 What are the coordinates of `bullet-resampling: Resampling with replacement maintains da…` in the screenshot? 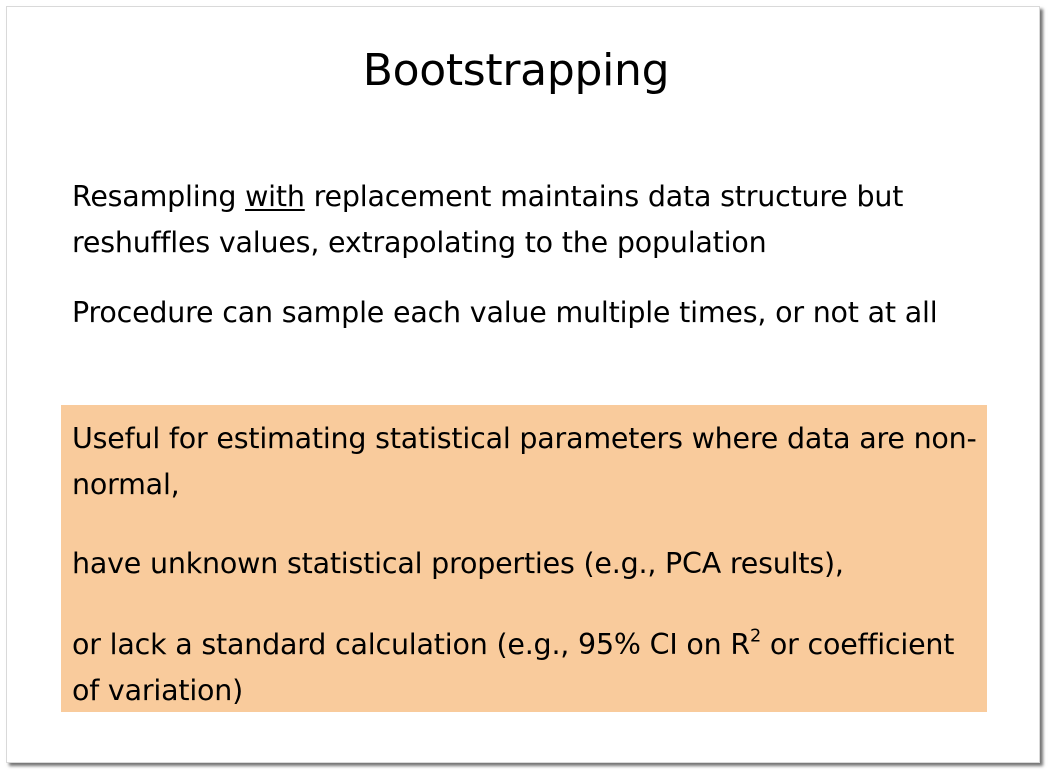 It's located at (532, 220).